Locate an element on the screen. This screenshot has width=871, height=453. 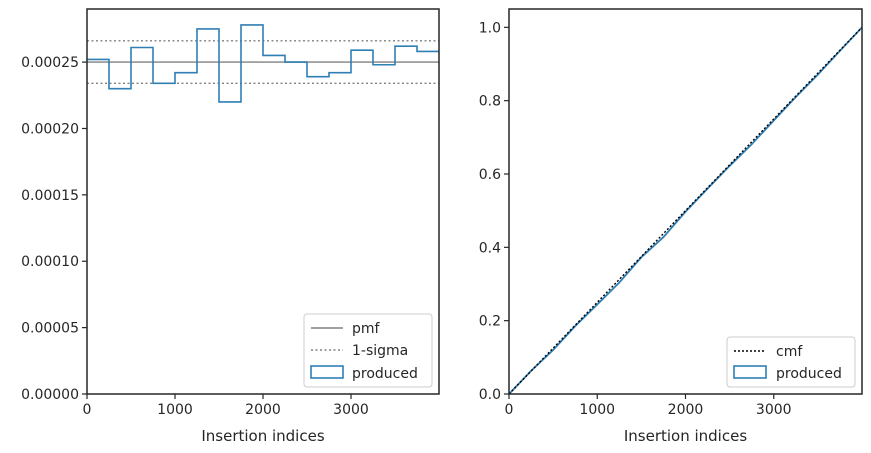
legend-label: cmf is located at coordinates (789, 352).